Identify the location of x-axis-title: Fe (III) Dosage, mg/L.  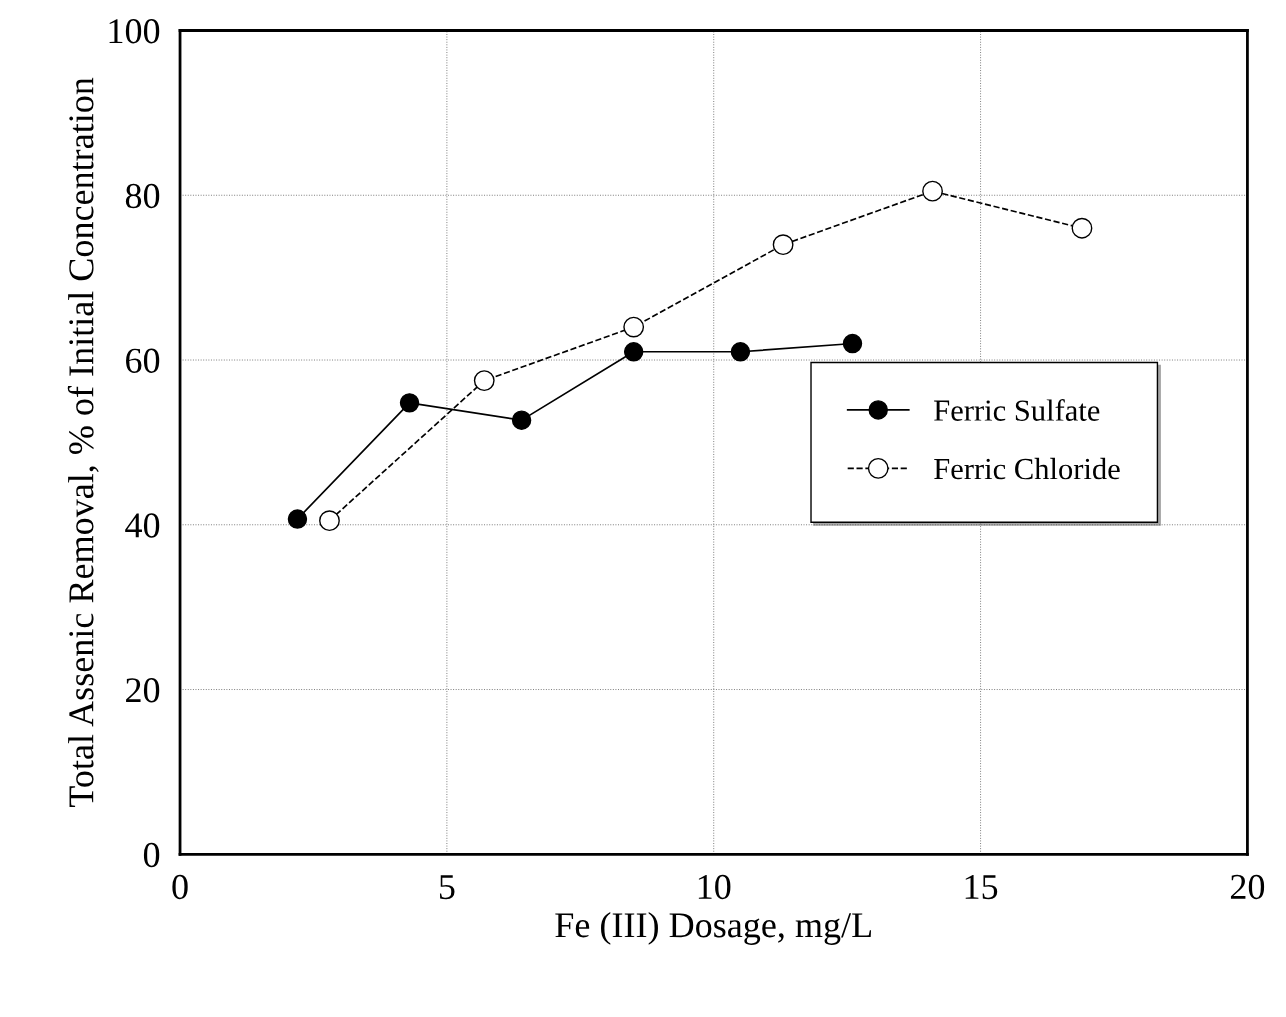
(713, 928).